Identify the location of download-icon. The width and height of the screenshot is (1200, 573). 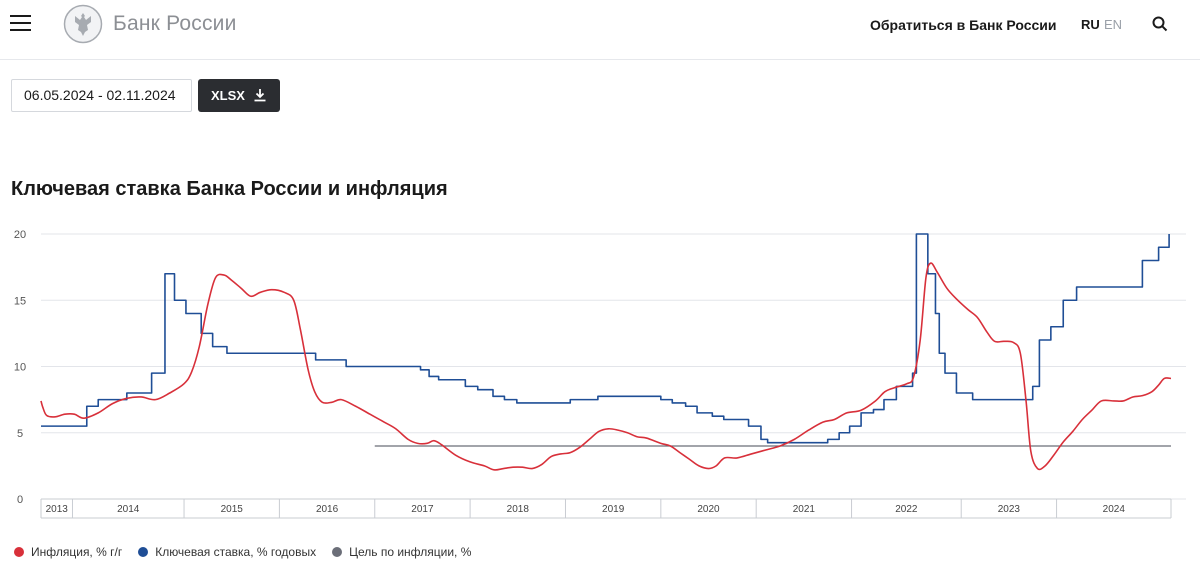
(260, 95).